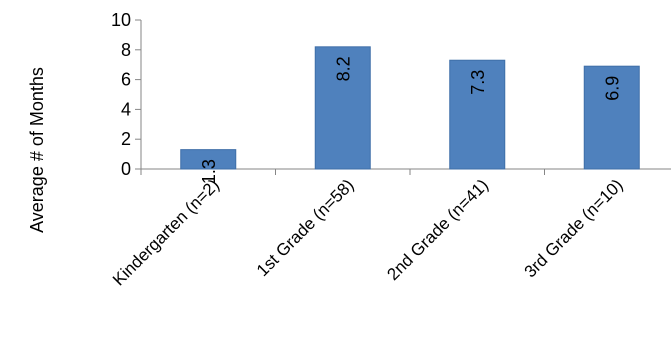 This screenshot has width=671, height=353. What do you see at coordinates (126, 50) in the screenshot?
I see `y-tick-label: 8` at bounding box center [126, 50].